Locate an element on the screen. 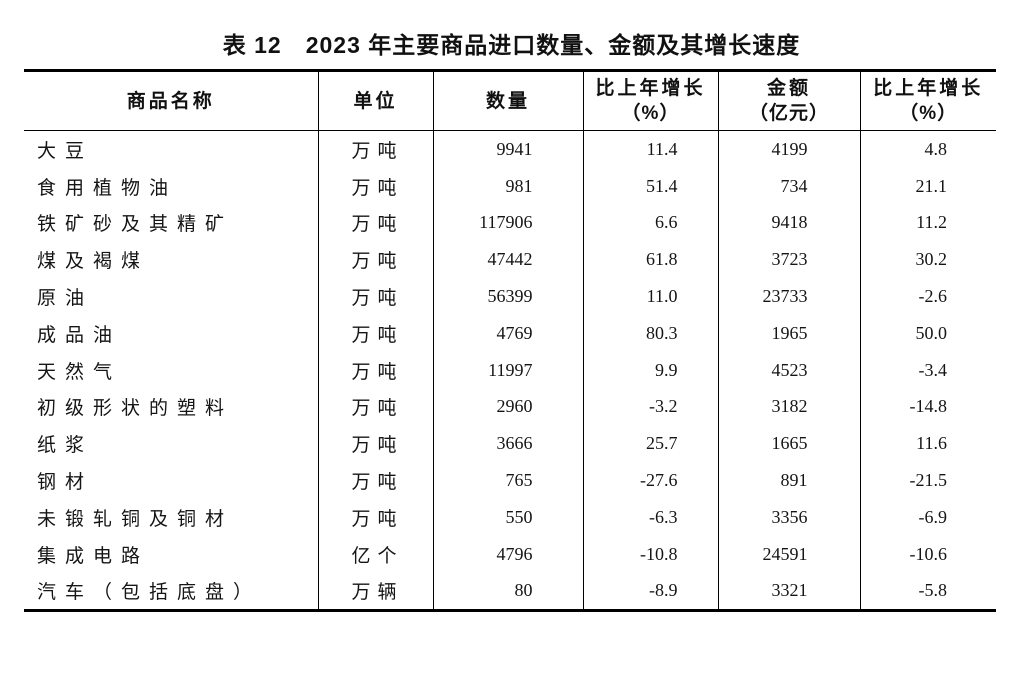 This screenshot has height=679, width=1023. table-row: 铁矿砂及其精矿 万吨 117906 6.6 9418 11.2 is located at coordinates (510, 223).